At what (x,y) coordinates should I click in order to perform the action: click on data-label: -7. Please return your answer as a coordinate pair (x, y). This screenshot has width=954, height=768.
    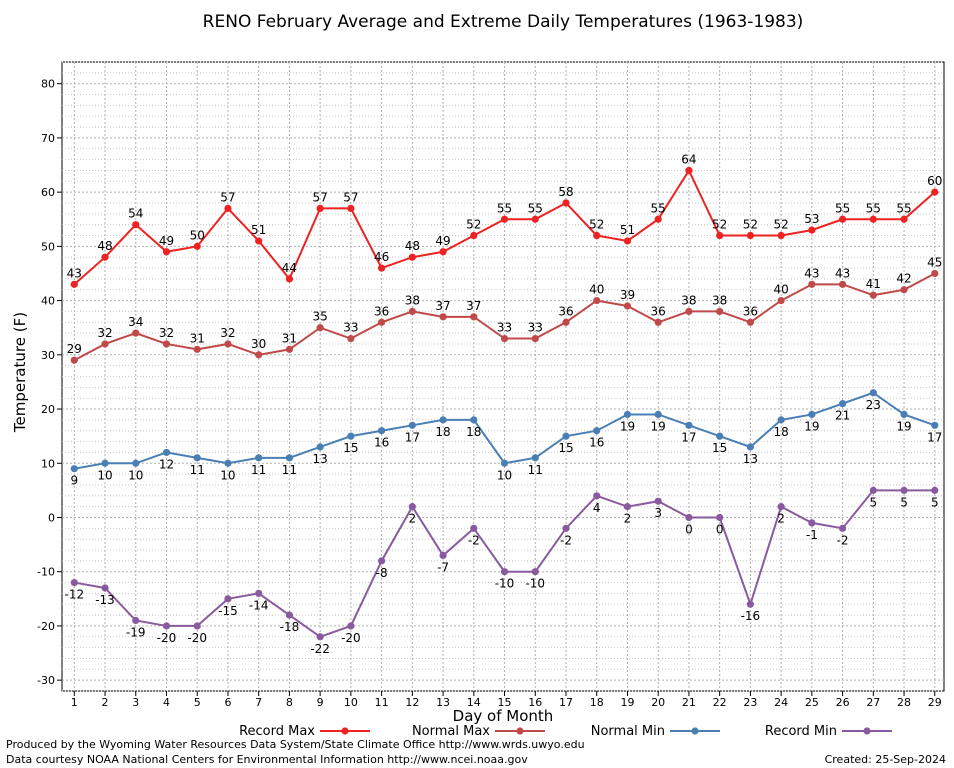
    Looking at the image, I should click on (443, 567).